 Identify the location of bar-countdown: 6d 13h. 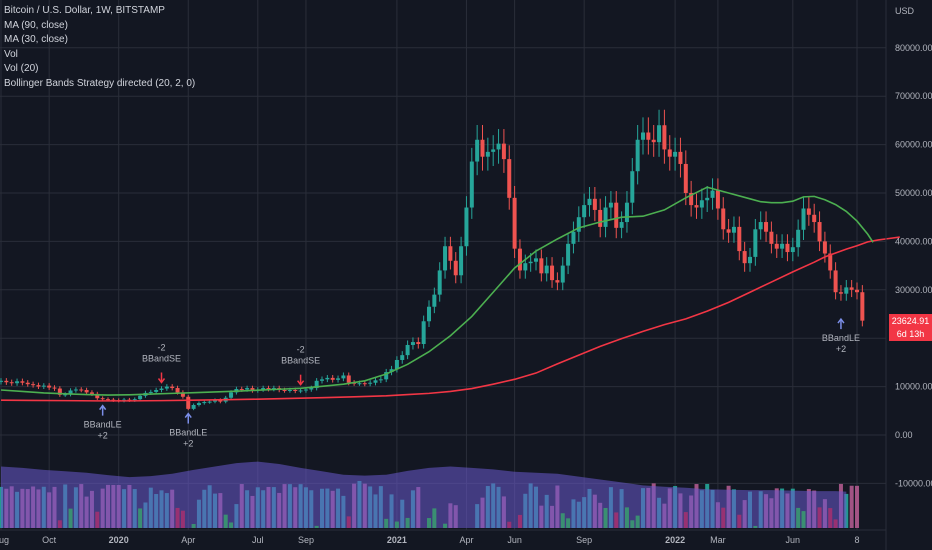
(910, 334).